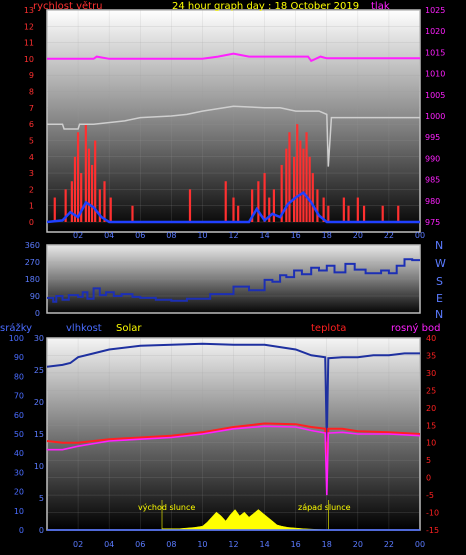 The width and height of the screenshot is (466, 555). What do you see at coordinates (35, 296) in the screenshot?
I see `direction-tick-label: 90` at bounding box center [35, 296].